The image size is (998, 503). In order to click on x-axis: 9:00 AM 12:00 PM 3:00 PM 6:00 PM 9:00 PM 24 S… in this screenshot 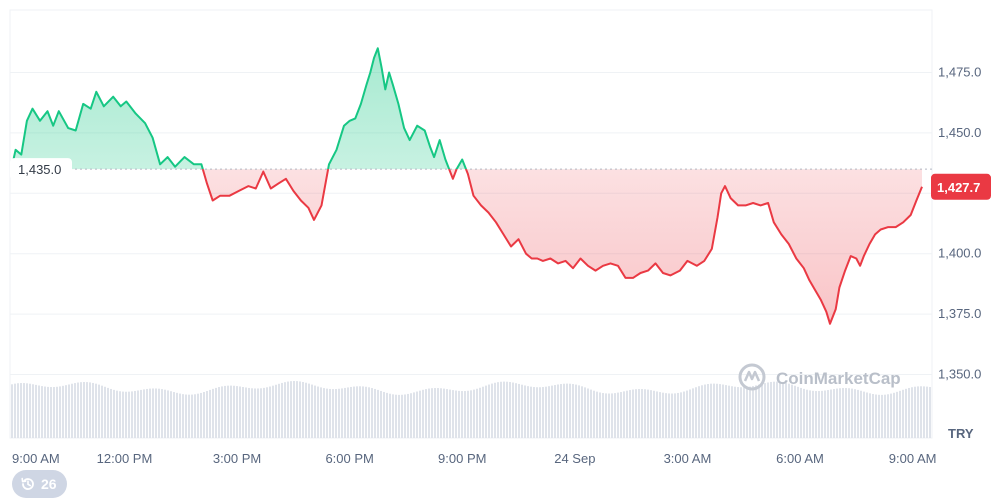, I will do `click(474, 458)`.